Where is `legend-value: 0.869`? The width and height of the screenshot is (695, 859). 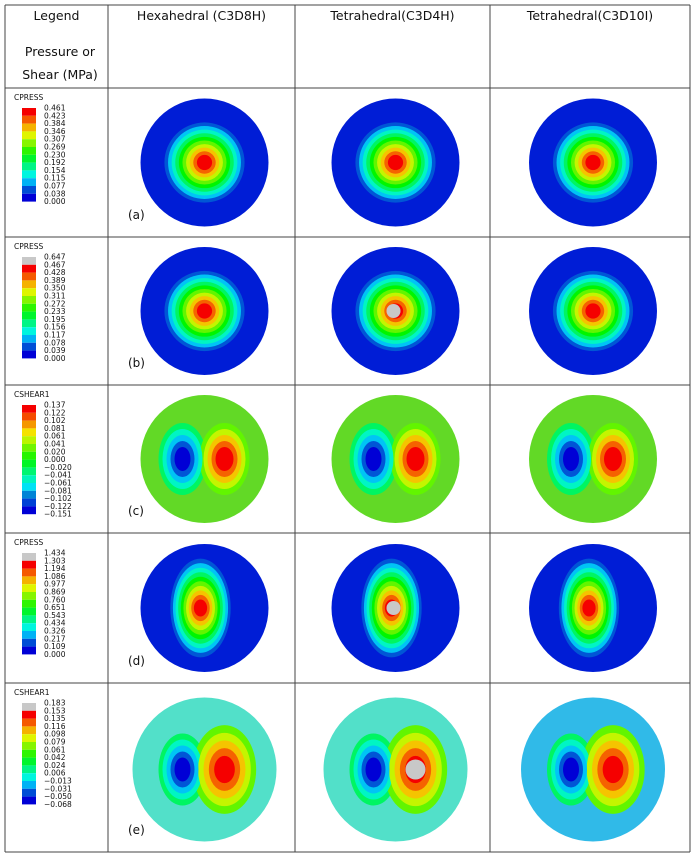 legend-value: 0.869 is located at coordinates (55, 592).